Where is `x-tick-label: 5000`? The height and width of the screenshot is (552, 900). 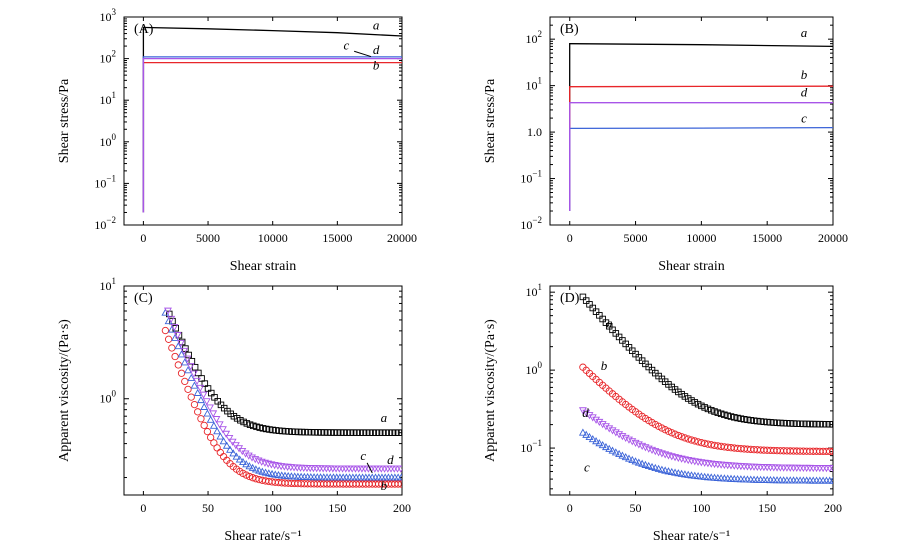
x-tick-label: 5000 is located at coordinates (208, 238).